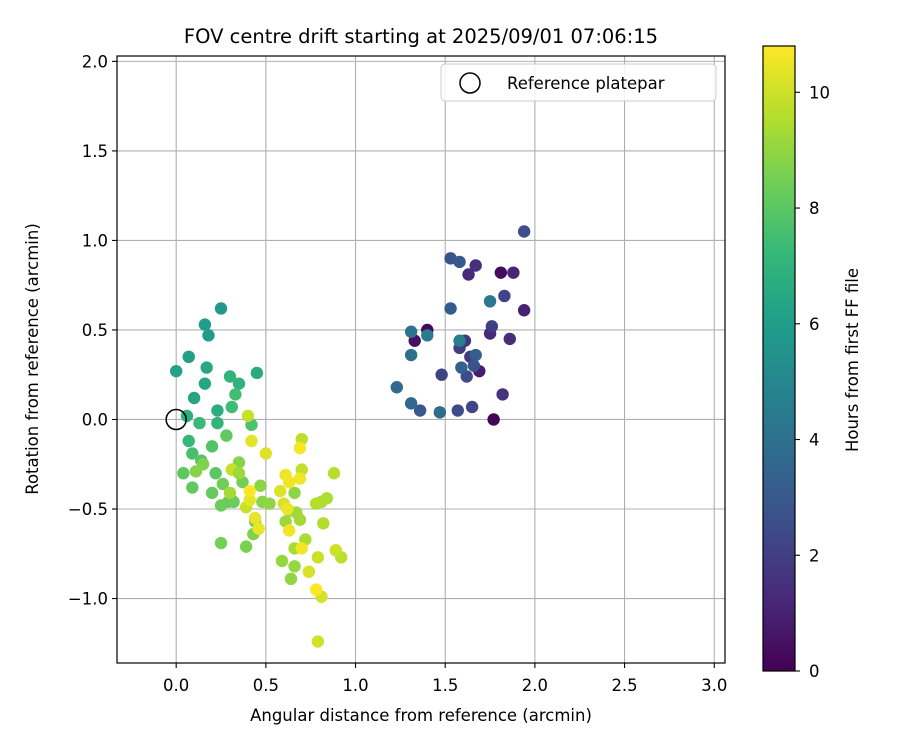 The height and width of the screenshot is (750, 900). I want to click on x-tick-label: 0.0, so click(176, 685).